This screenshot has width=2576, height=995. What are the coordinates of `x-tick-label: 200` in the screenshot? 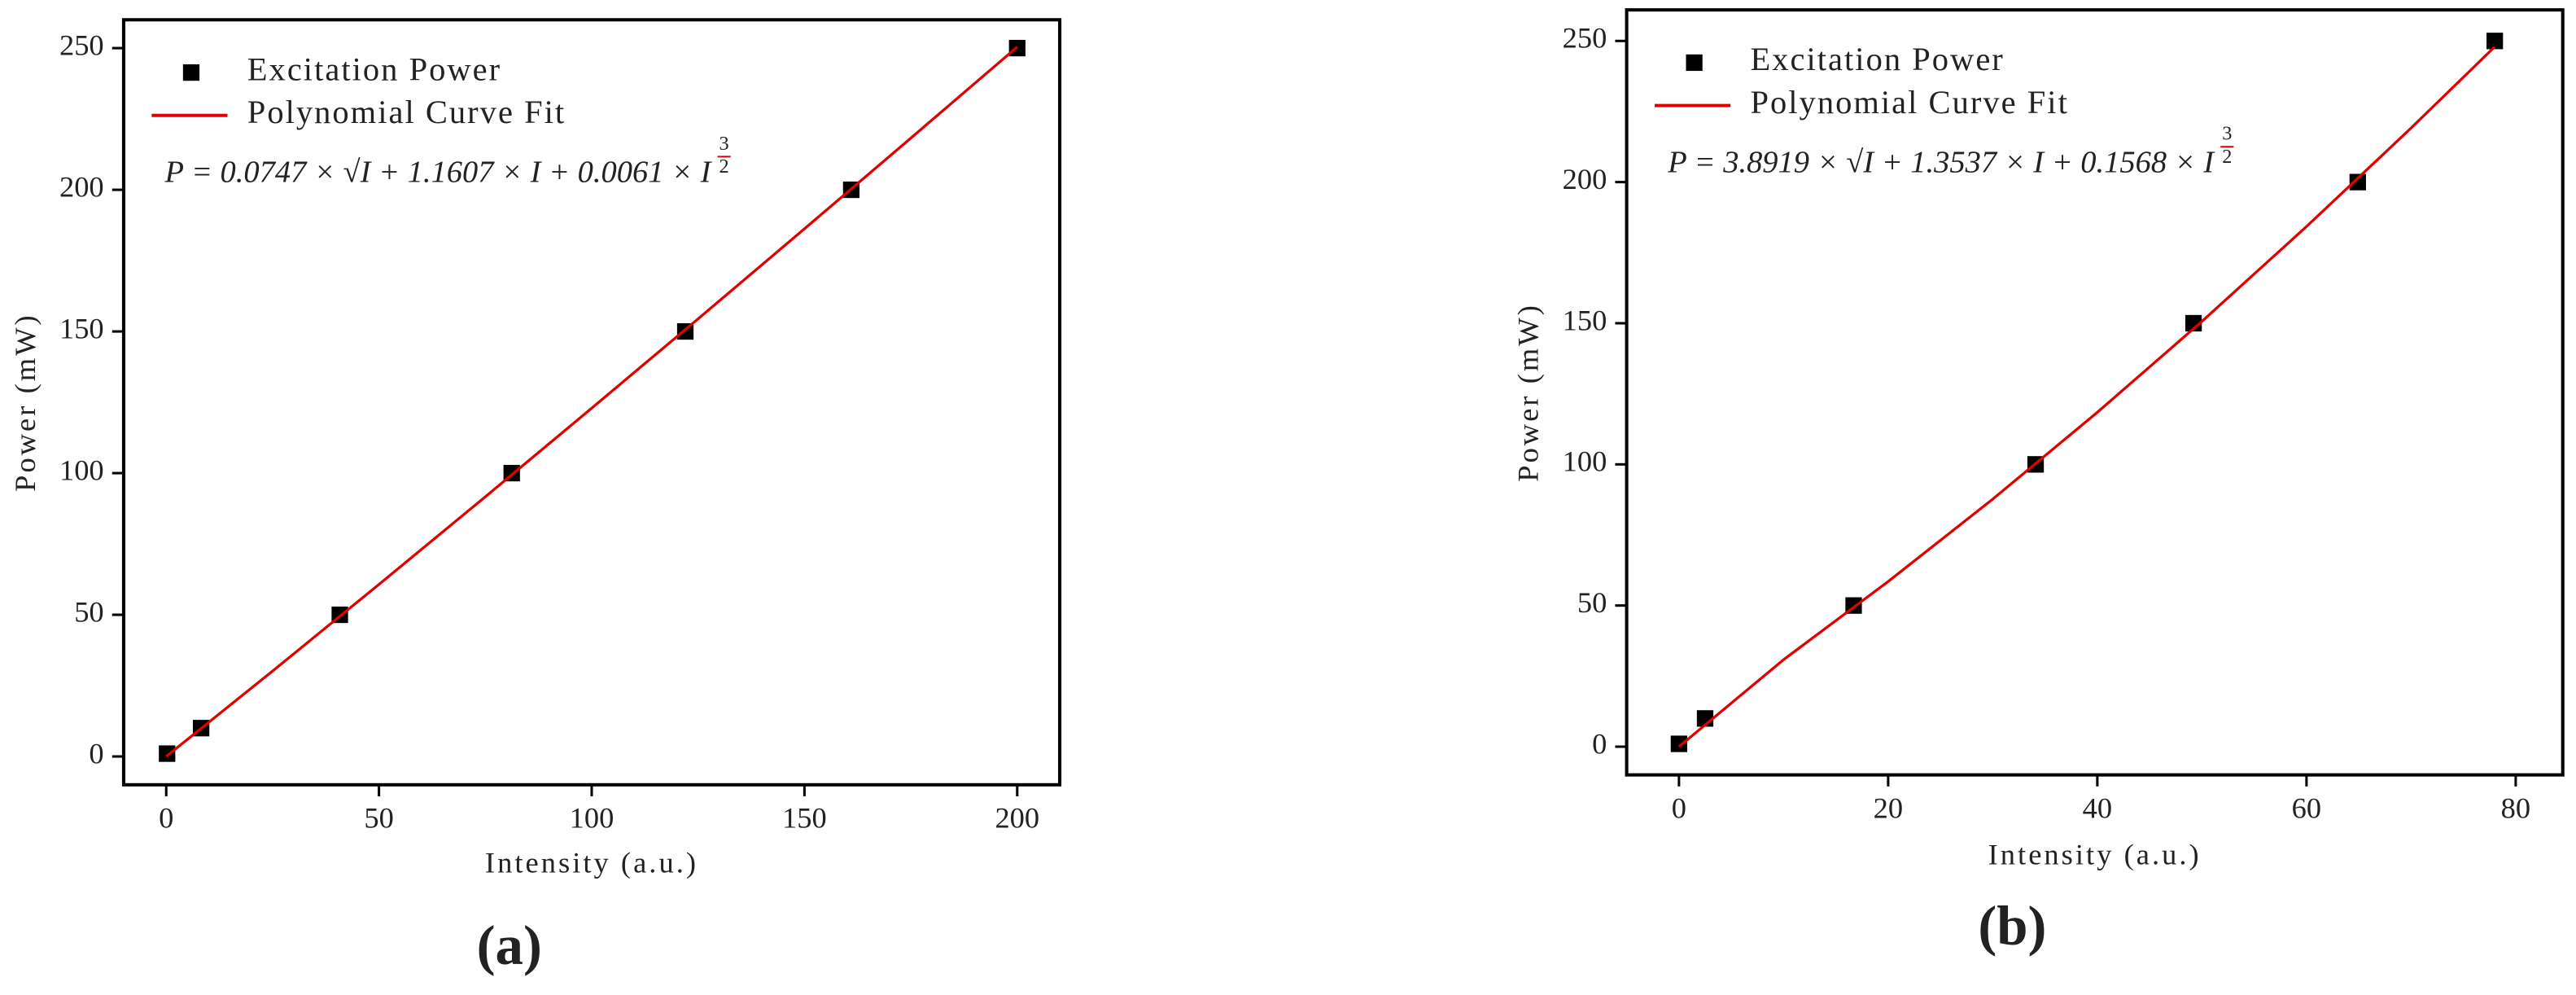 It's located at (1017, 818).